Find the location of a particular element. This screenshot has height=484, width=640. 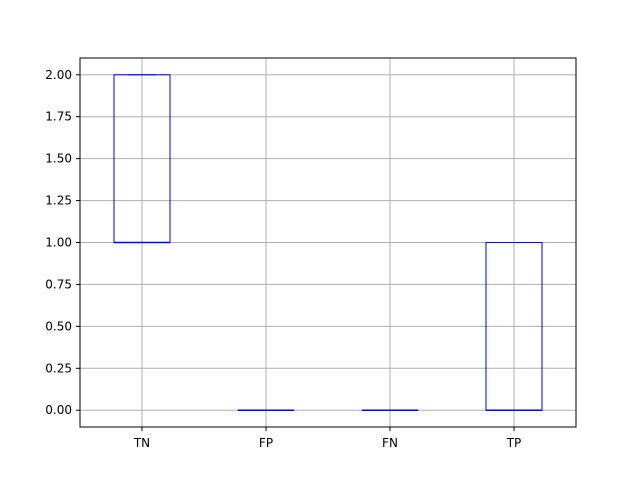

y-tick-label: 1.75 is located at coordinates (58, 117).